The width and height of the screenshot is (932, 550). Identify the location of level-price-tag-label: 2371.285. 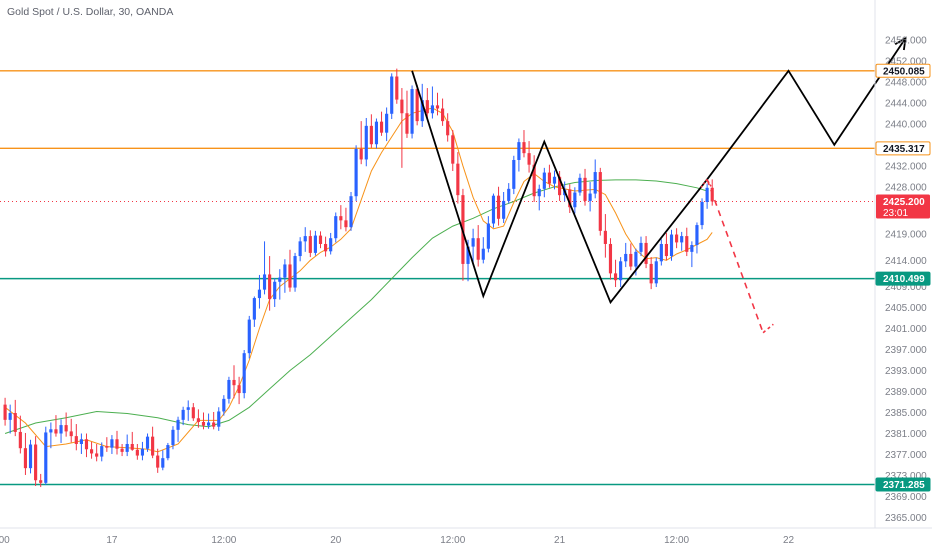
(904, 485).